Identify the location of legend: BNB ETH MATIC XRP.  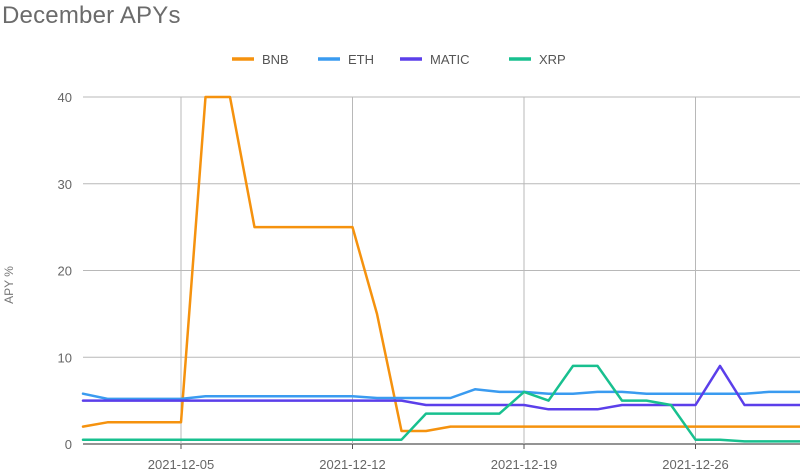
(399, 59).